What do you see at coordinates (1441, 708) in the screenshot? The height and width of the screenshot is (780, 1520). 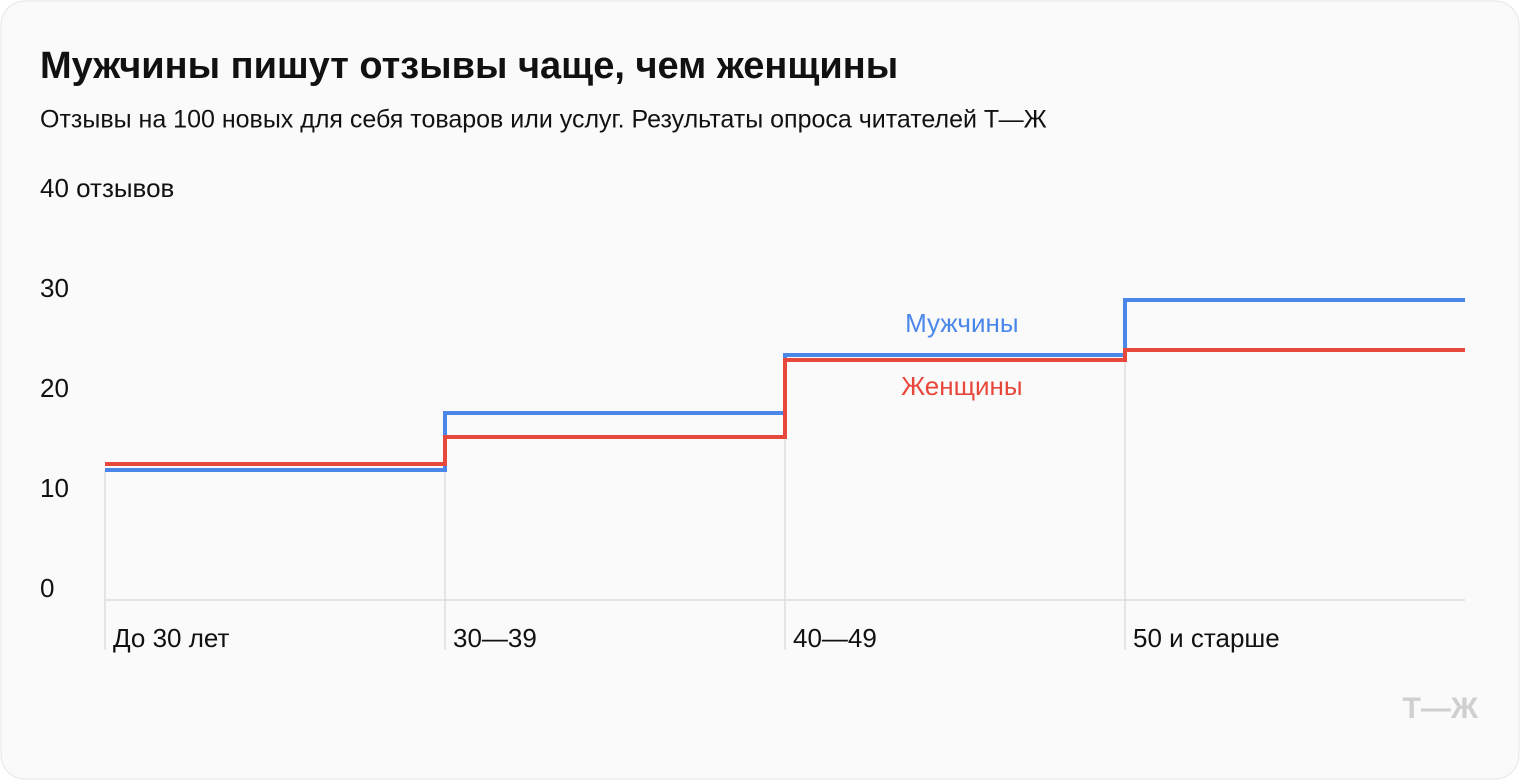 I see `logo: Т—Ж` at bounding box center [1441, 708].